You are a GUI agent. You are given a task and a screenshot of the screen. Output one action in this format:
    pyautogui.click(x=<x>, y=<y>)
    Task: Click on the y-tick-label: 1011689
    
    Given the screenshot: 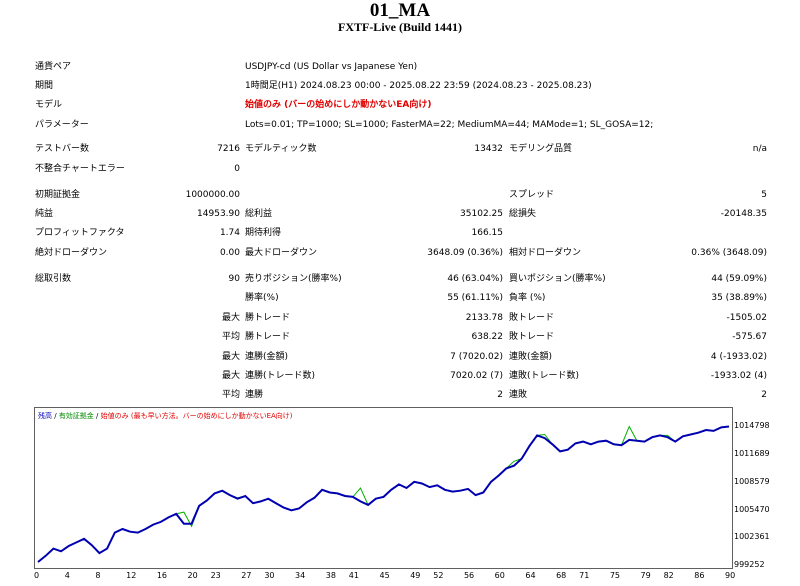 What is the action you would take?
    pyautogui.click(x=752, y=454)
    